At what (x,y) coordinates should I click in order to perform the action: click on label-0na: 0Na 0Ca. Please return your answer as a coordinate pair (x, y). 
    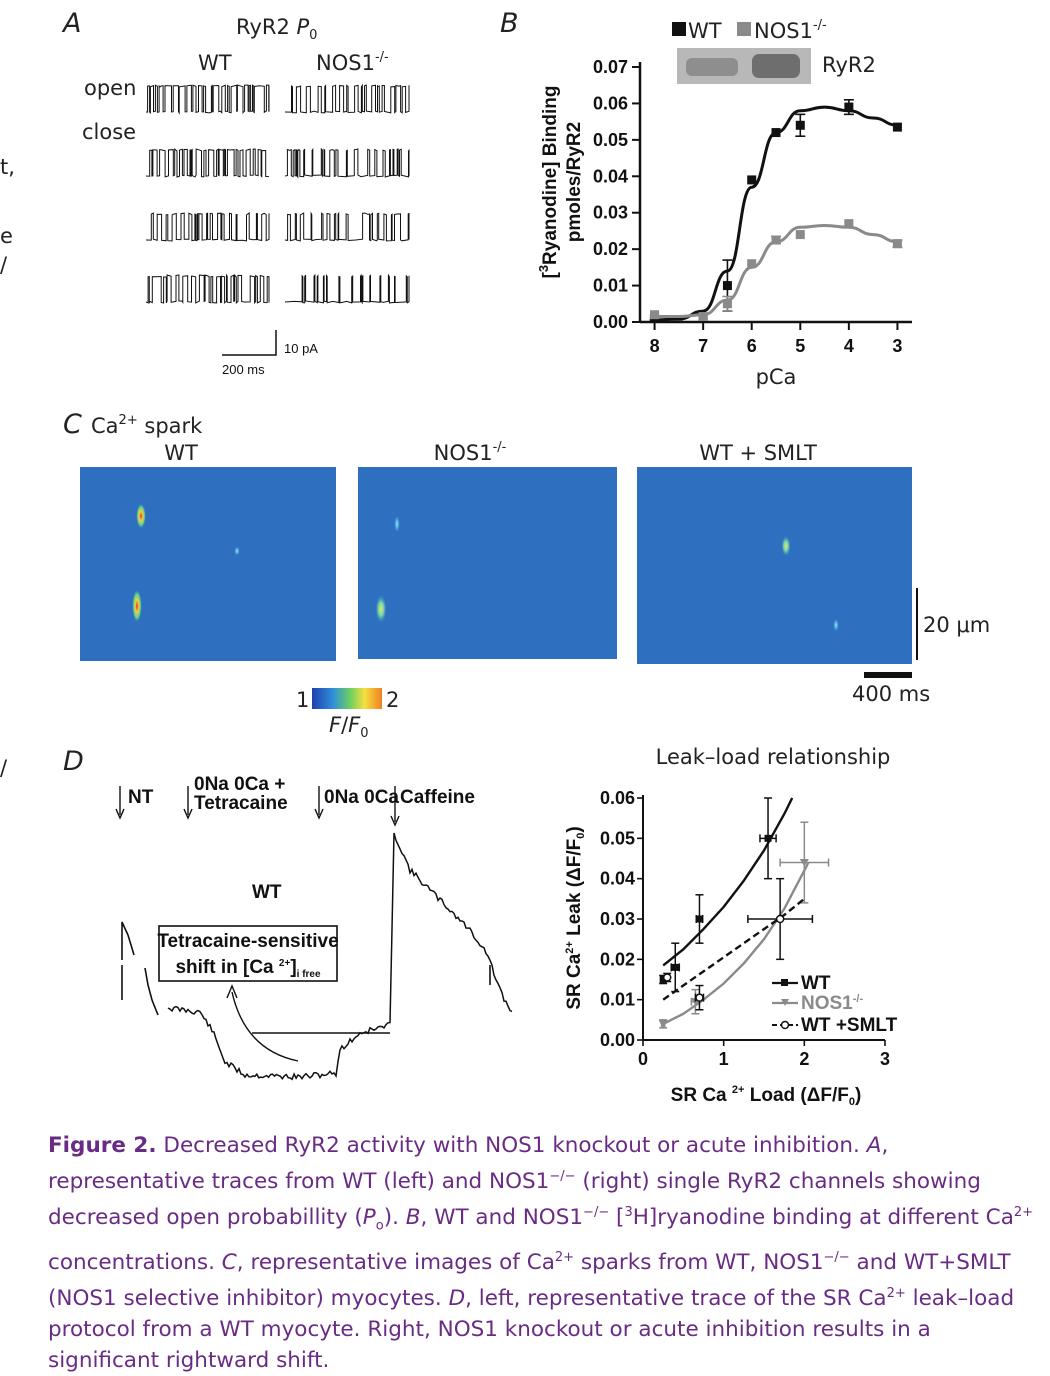
    Looking at the image, I should click on (361, 797).